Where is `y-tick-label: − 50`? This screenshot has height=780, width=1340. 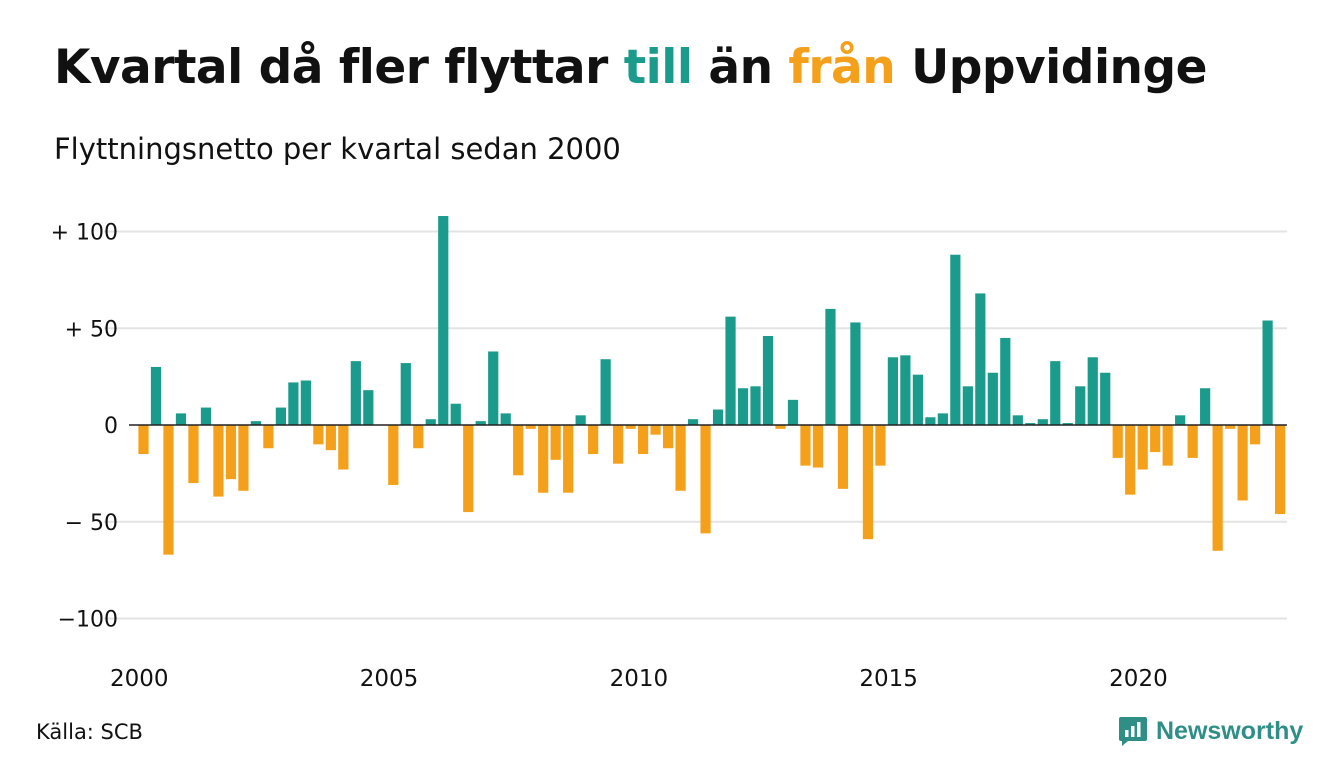
y-tick-label: − 50 is located at coordinates (91, 523).